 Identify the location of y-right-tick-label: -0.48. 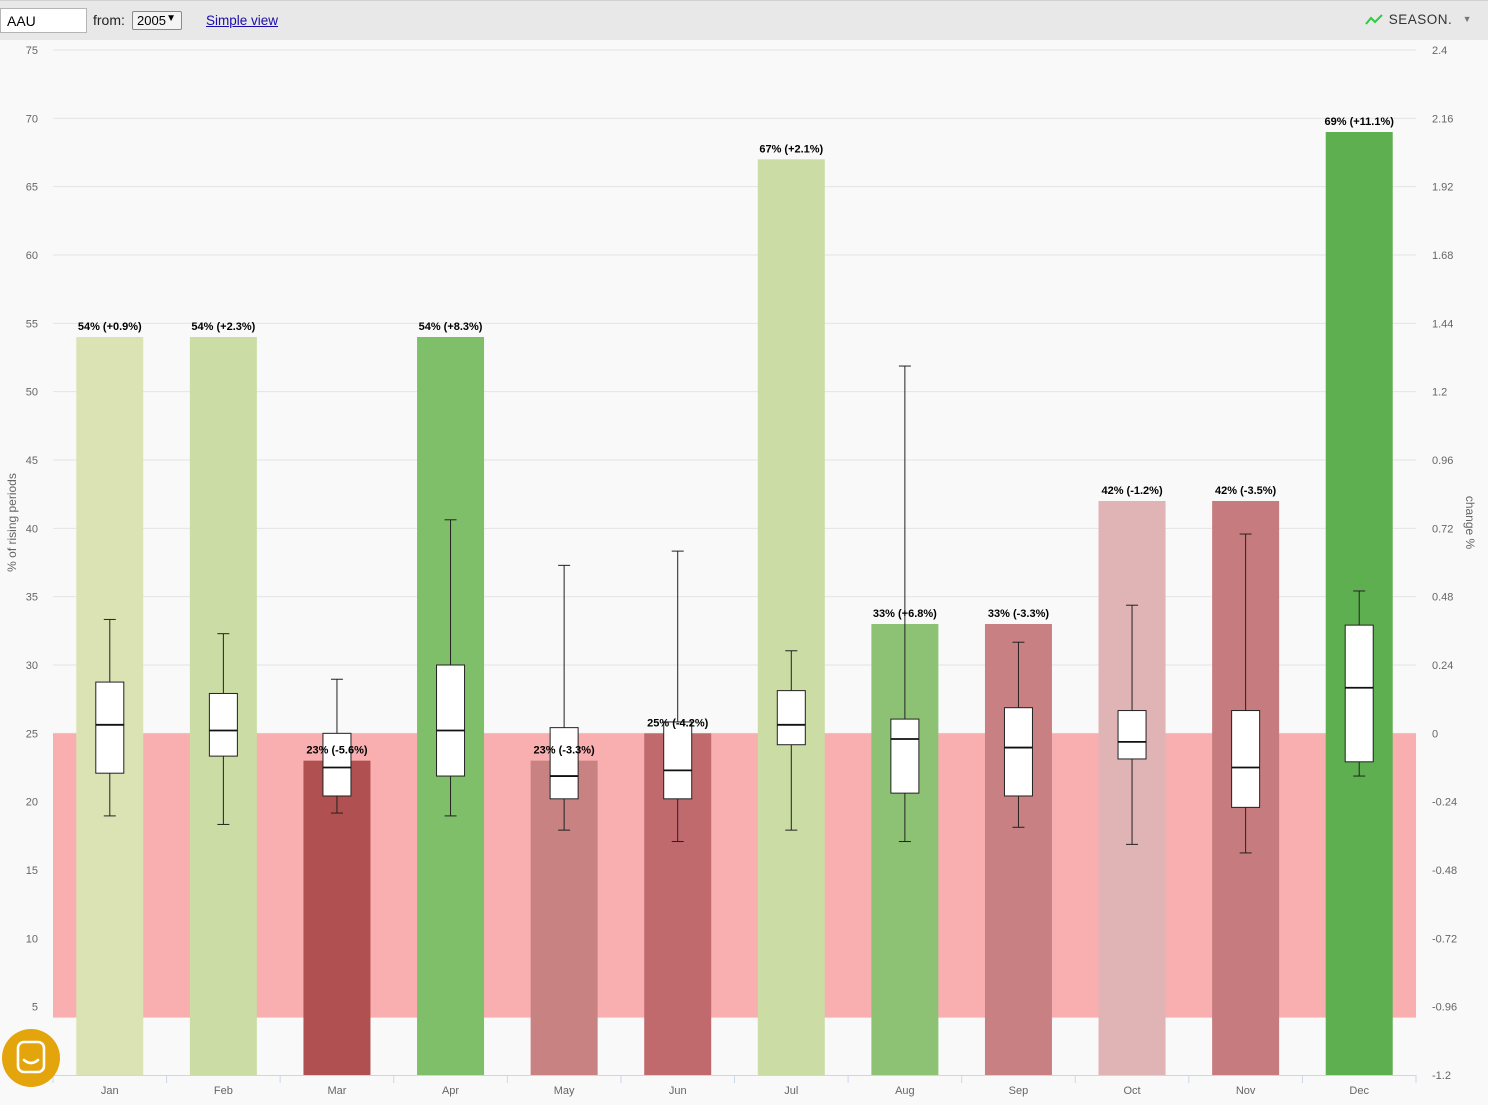
(1444, 871).